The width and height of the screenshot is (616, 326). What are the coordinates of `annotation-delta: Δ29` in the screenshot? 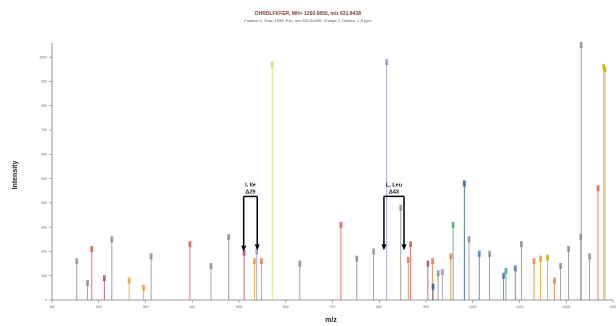 It's located at (250, 192).